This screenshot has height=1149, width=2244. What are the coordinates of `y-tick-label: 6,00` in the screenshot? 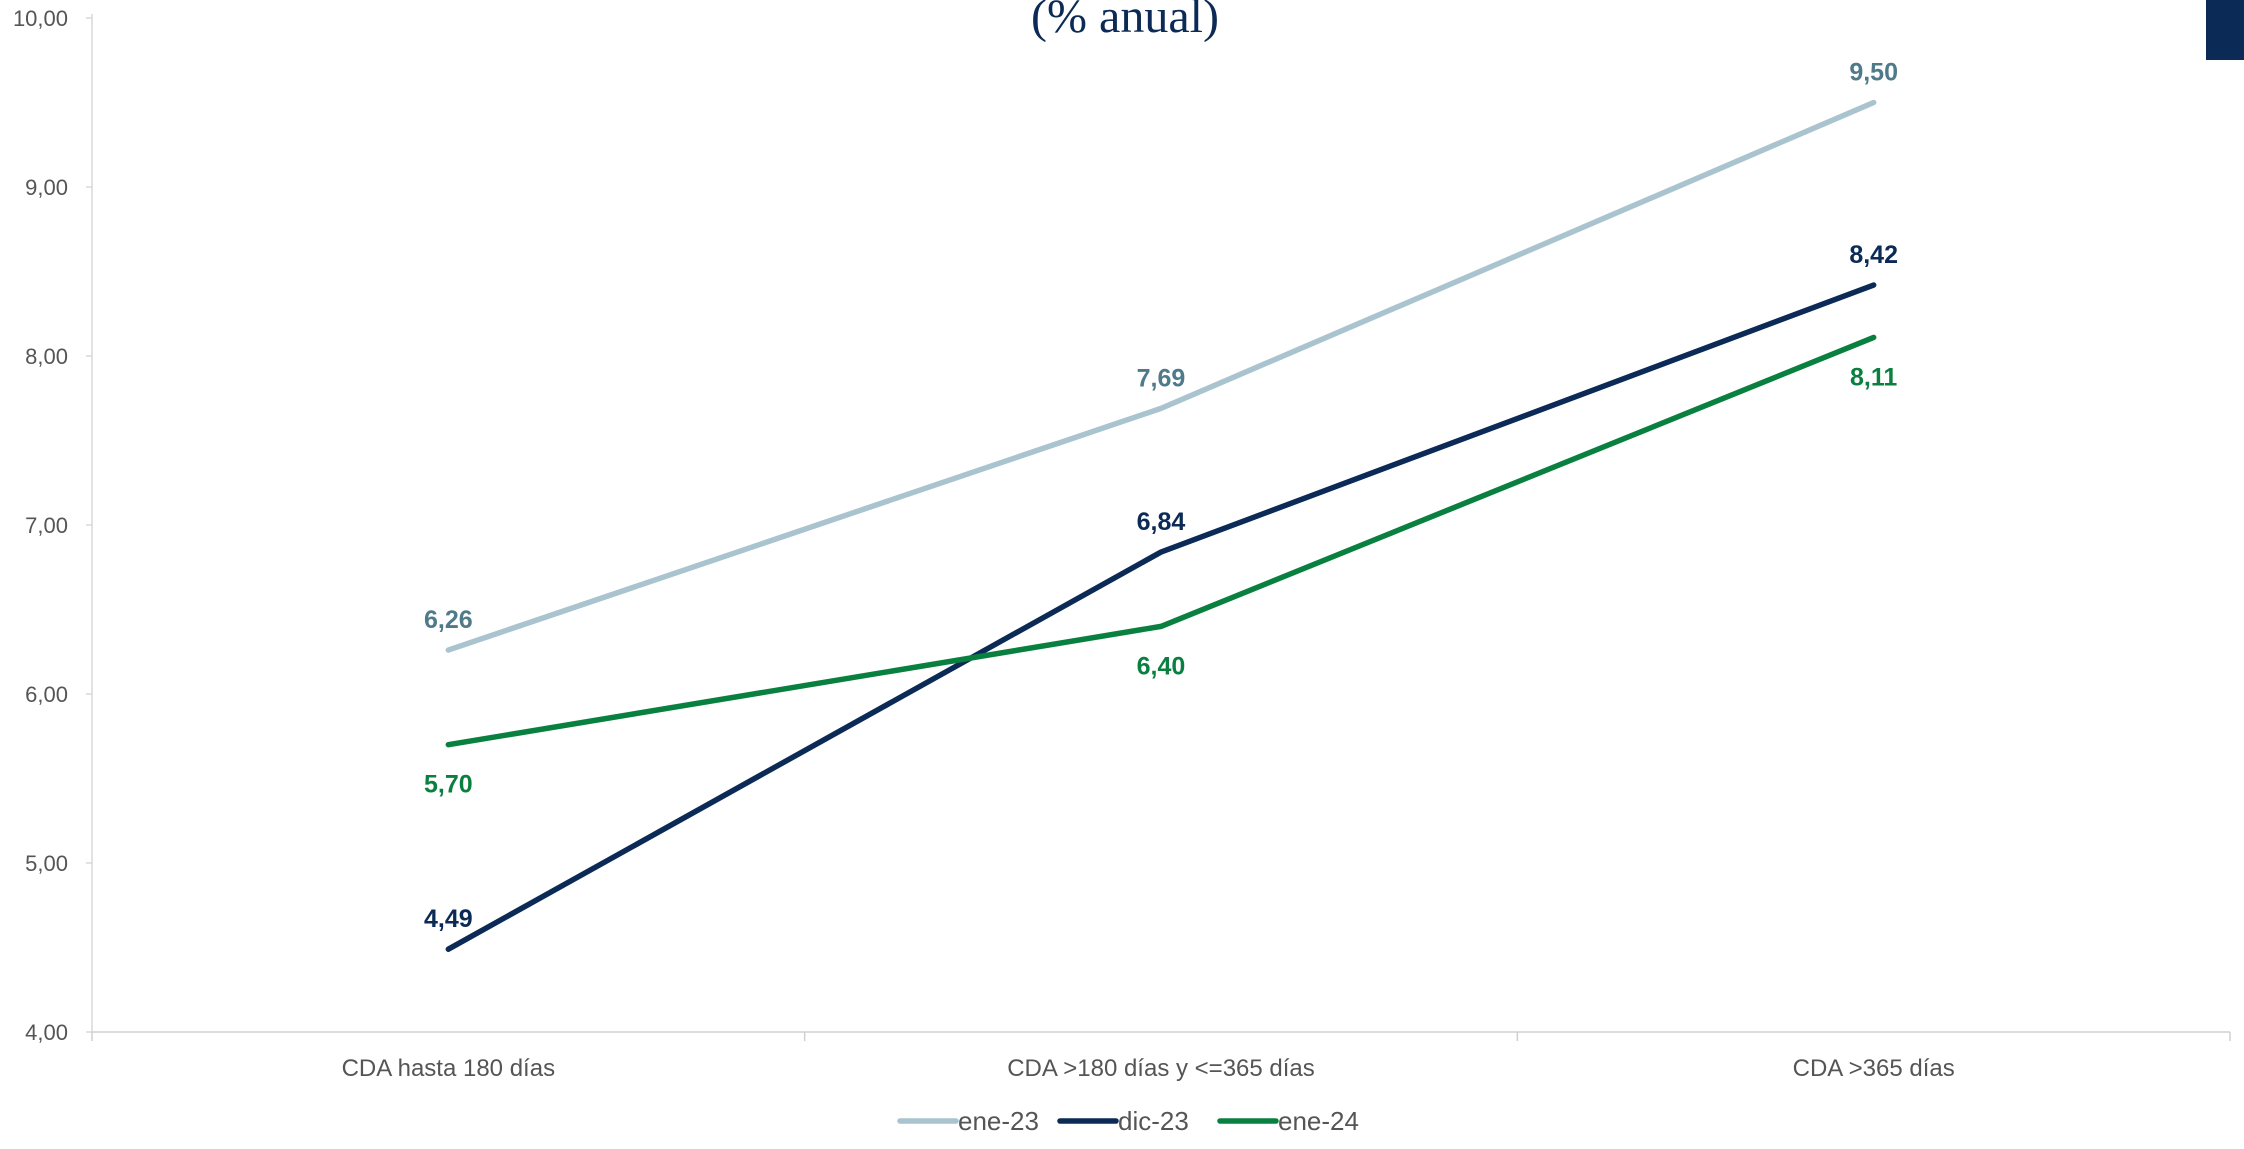 It's located at (46, 694).